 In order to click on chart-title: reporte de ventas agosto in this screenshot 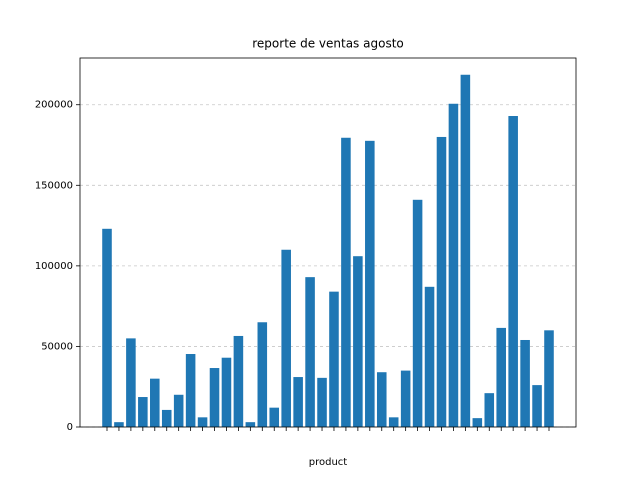, I will do `click(328, 44)`.